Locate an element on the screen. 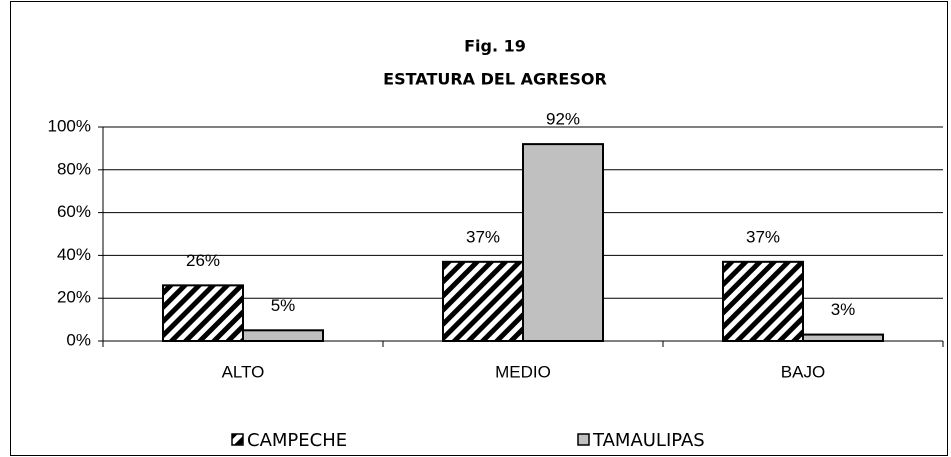 The height and width of the screenshot is (457, 951). chart-title: Fig. 19 is located at coordinates (495, 46).